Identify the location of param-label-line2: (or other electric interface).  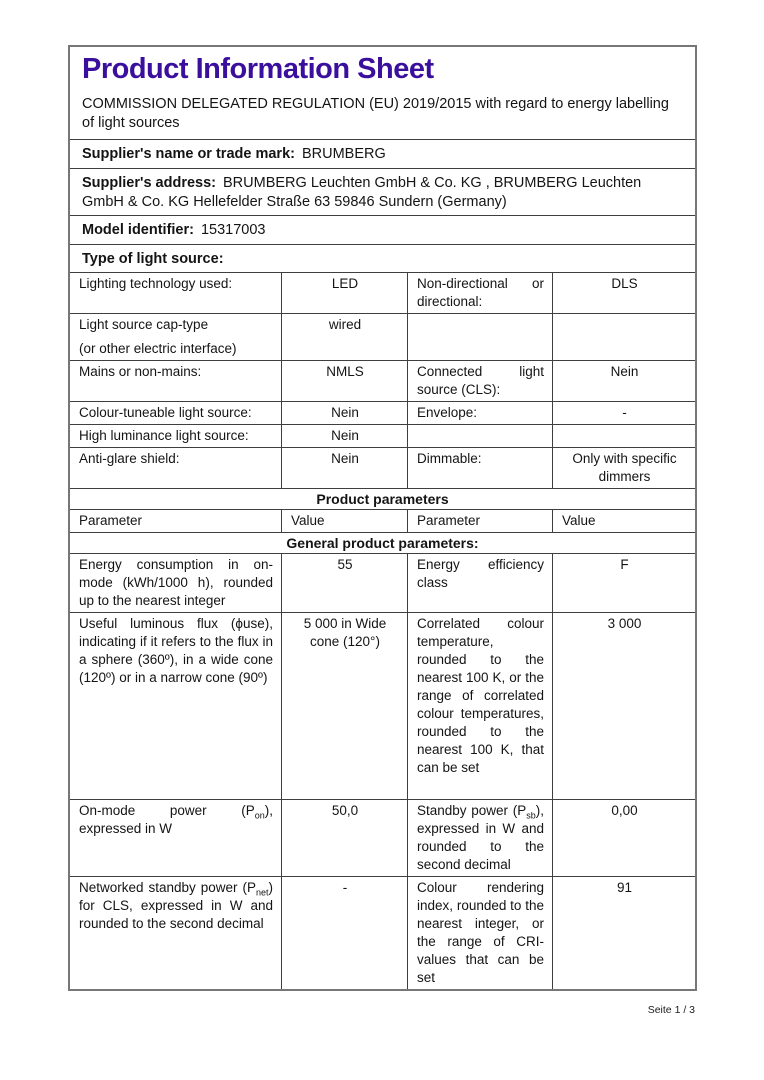
(158, 348).